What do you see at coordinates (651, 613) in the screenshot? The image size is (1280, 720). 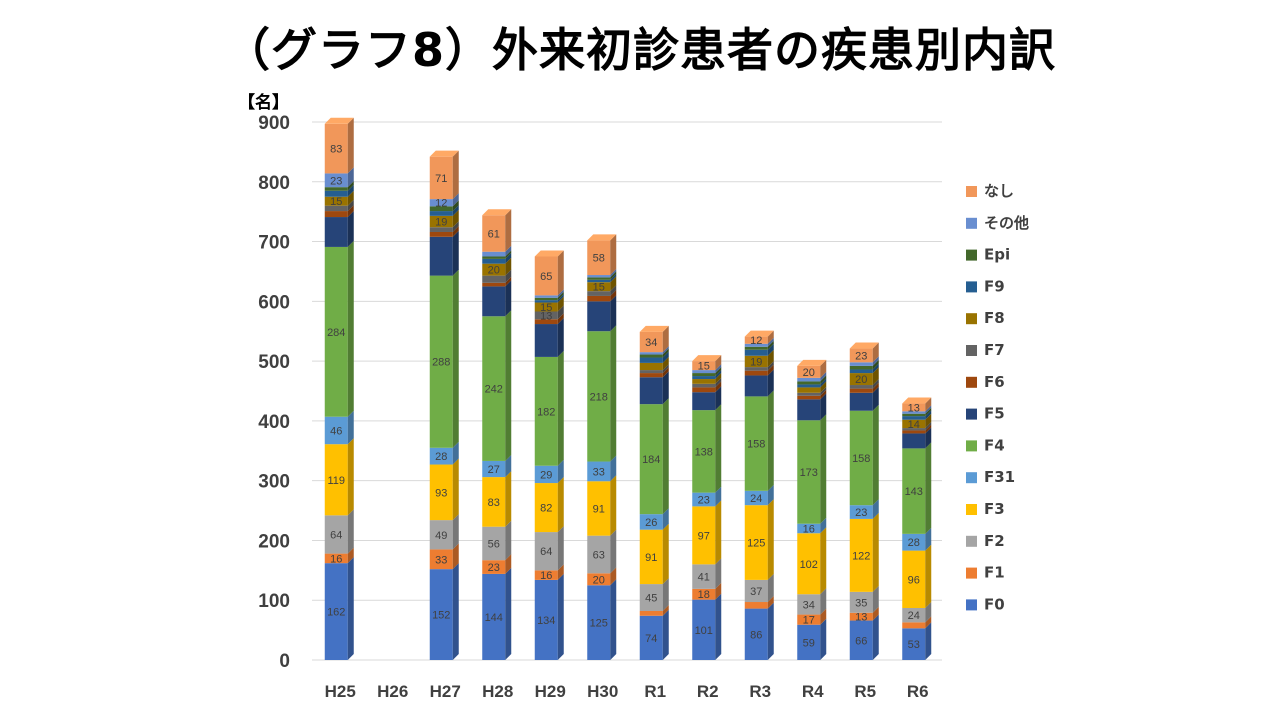 I see `bar-R1-F1` at bounding box center [651, 613].